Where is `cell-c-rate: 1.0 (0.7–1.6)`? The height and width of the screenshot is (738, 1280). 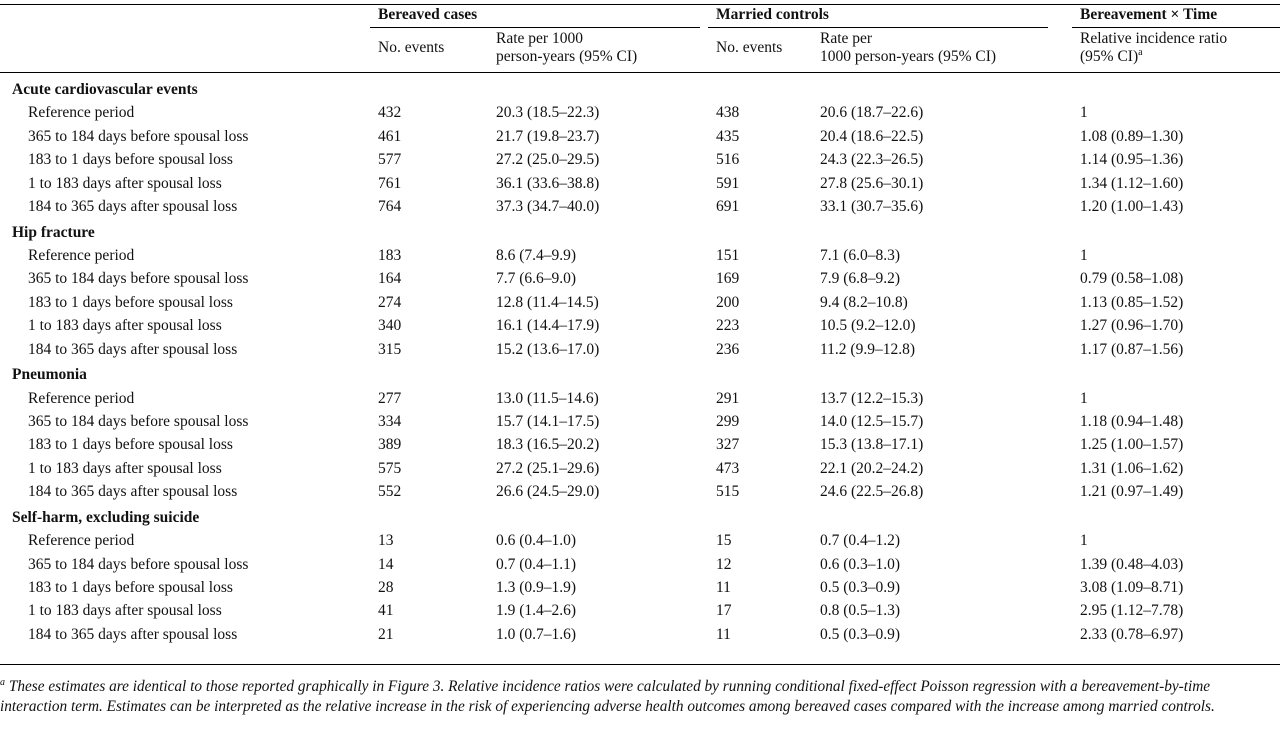 cell-c-rate: 1.0 (0.7–1.6) is located at coordinates (536, 634).